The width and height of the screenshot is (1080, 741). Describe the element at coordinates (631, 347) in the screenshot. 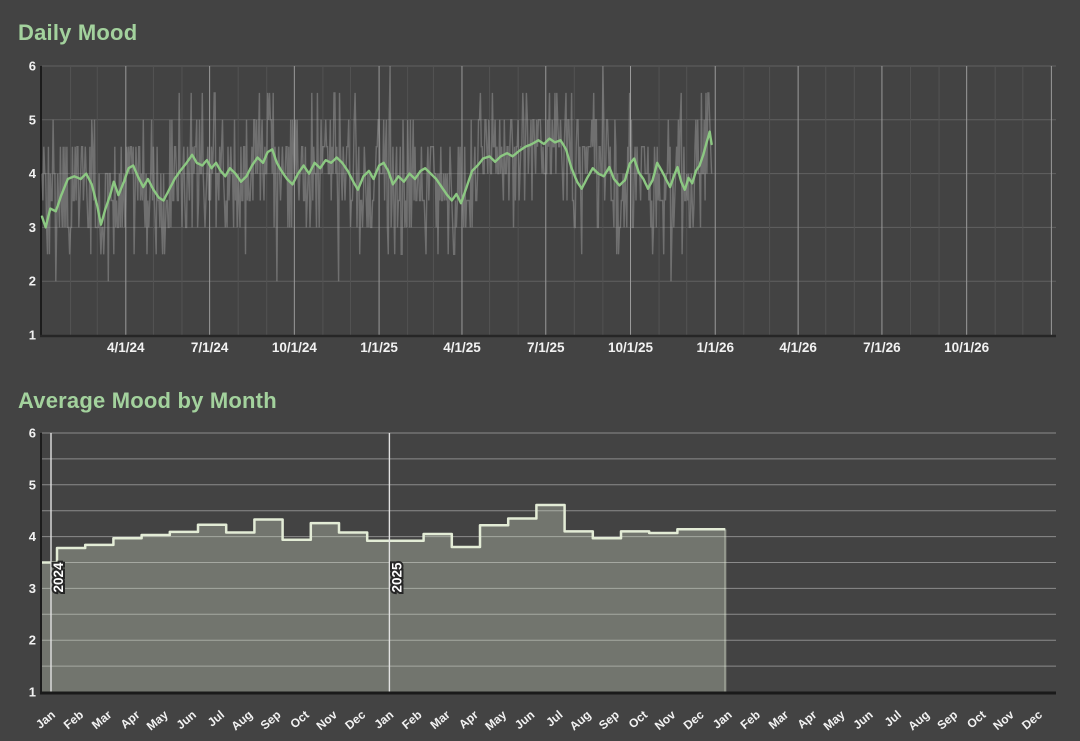

I see `x-tick-label: 10/1/25` at that location.